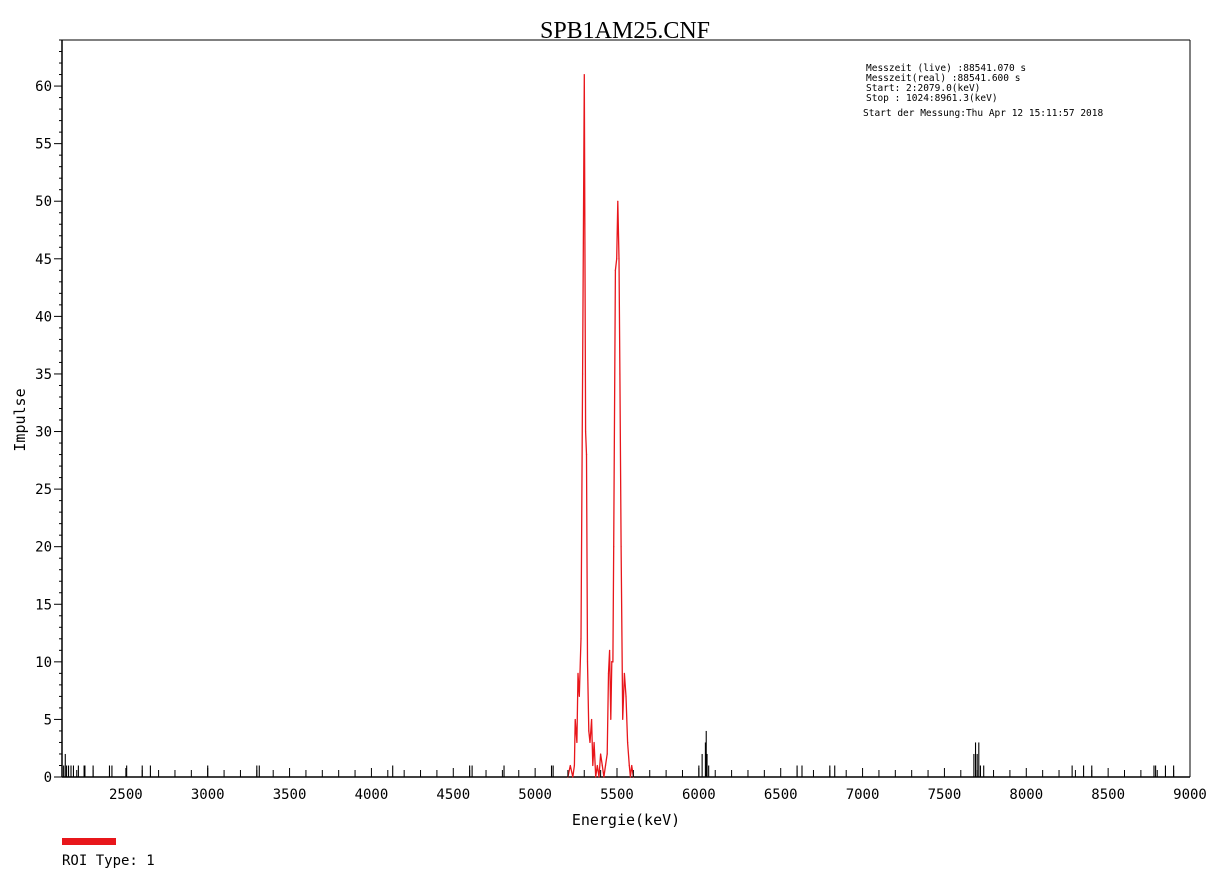 This screenshot has width=1208, height=871. I want to click on y-tick-label: 20, so click(43, 548).